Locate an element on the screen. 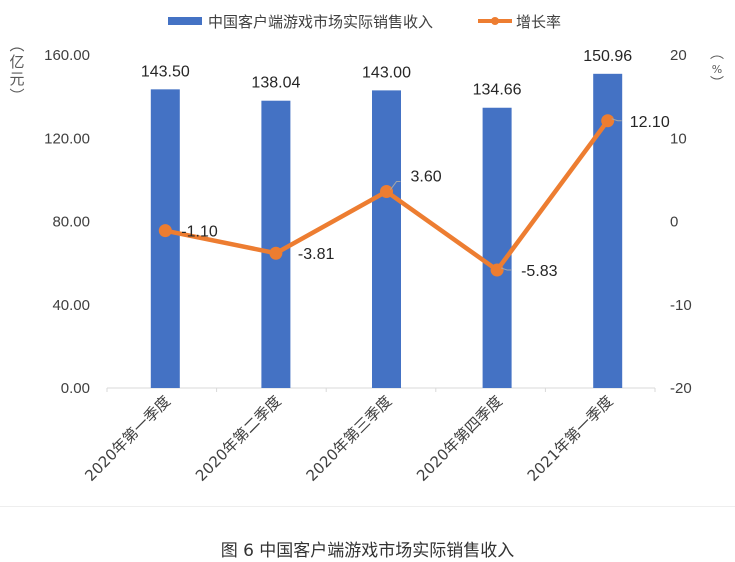  legend-bar-label: 中国客户端游戏市场实际销售收入 is located at coordinates (320, 22).